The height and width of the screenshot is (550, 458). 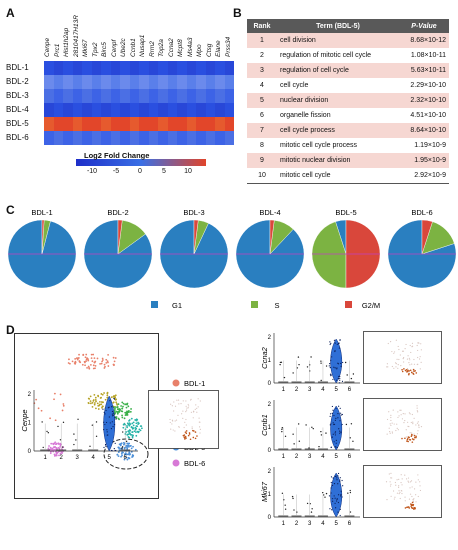 I want to click on pvalue-cell: 5.63×10⁻¹¹, so click(x=424, y=70).